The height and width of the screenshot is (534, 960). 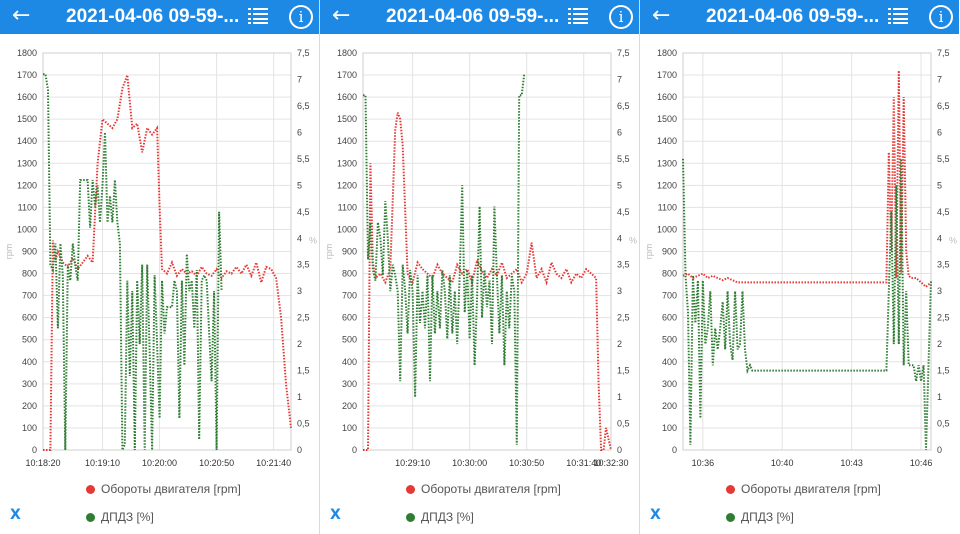 I want to click on y-tick-label-right: 2,5, so click(x=623, y=318).